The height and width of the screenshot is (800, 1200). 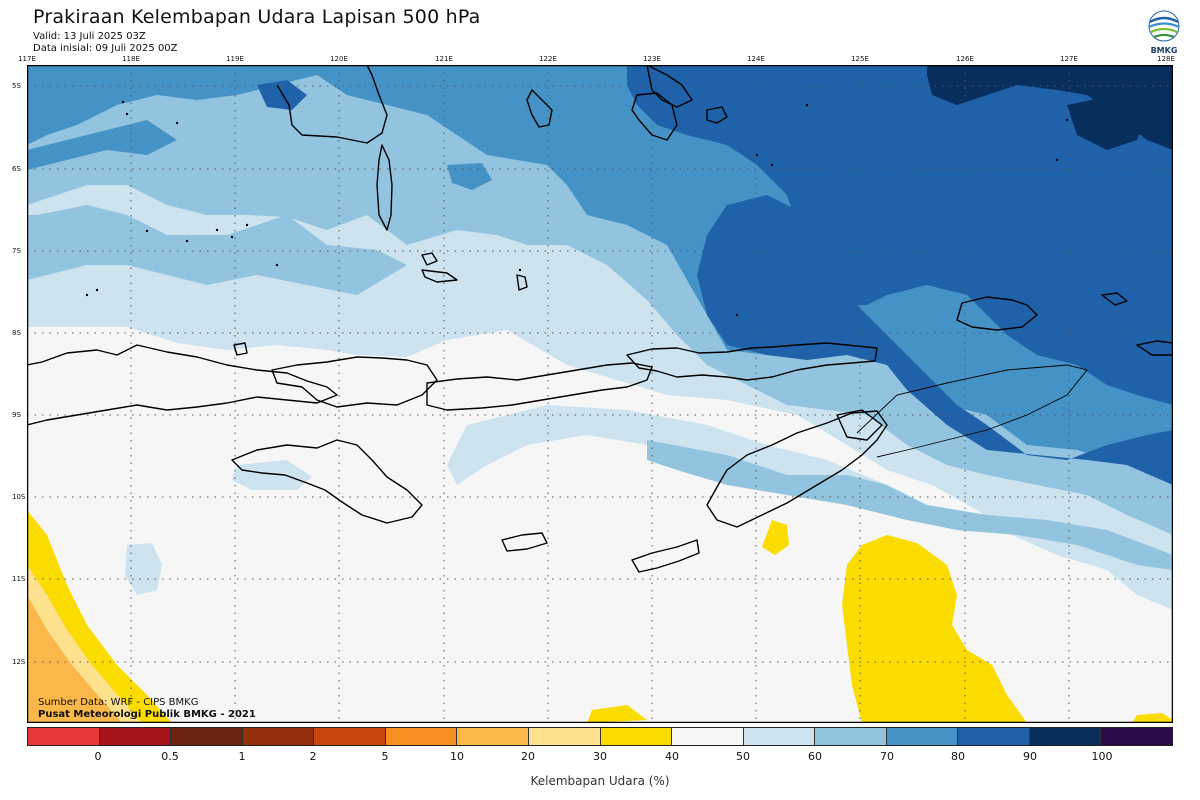 I want to click on colorbar-label: Kelembapan Udara (%), so click(x=600, y=781).